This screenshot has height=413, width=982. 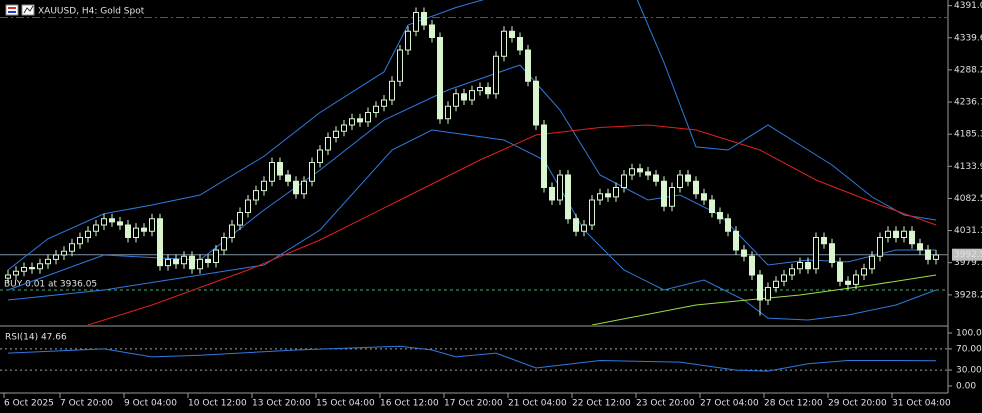 I want to click on x-tick-label: 17 Oct 20:00, so click(x=473, y=404).